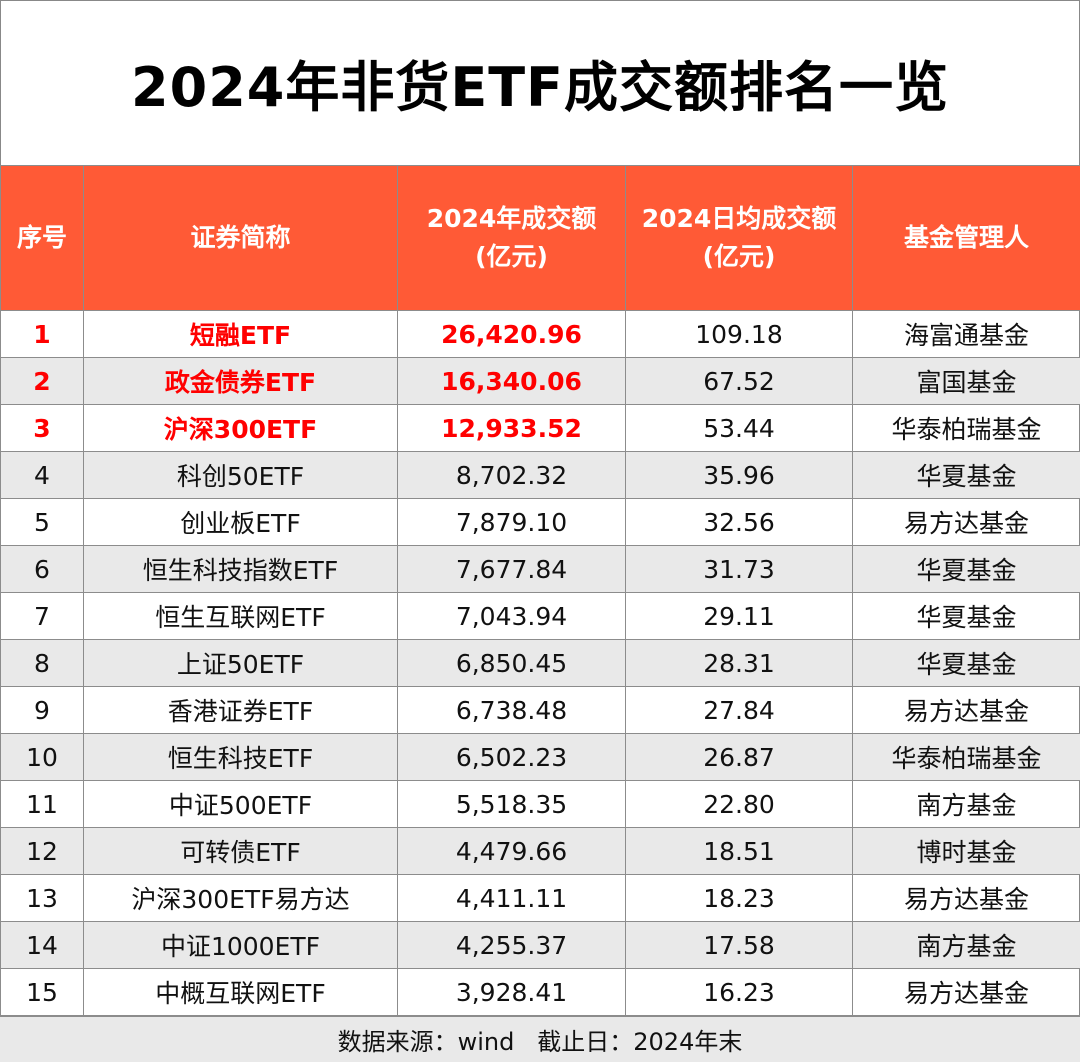 The image size is (1080, 1062). What do you see at coordinates (966, 334) in the screenshot?
I see `manager-cell: 海富通基金` at bounding box center [966, 334].